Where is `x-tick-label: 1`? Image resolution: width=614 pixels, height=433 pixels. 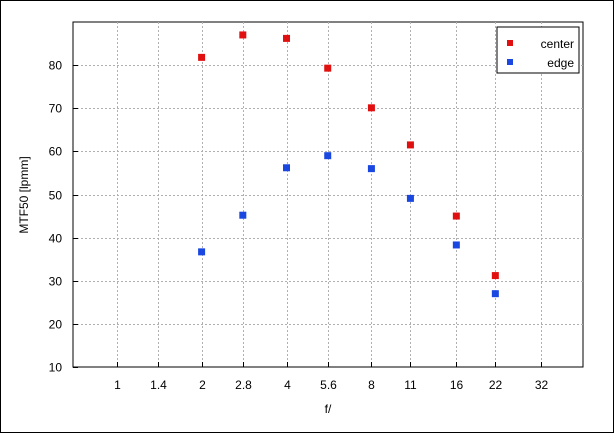
x-tick-label: 1 is located at coordinates (117, 385).